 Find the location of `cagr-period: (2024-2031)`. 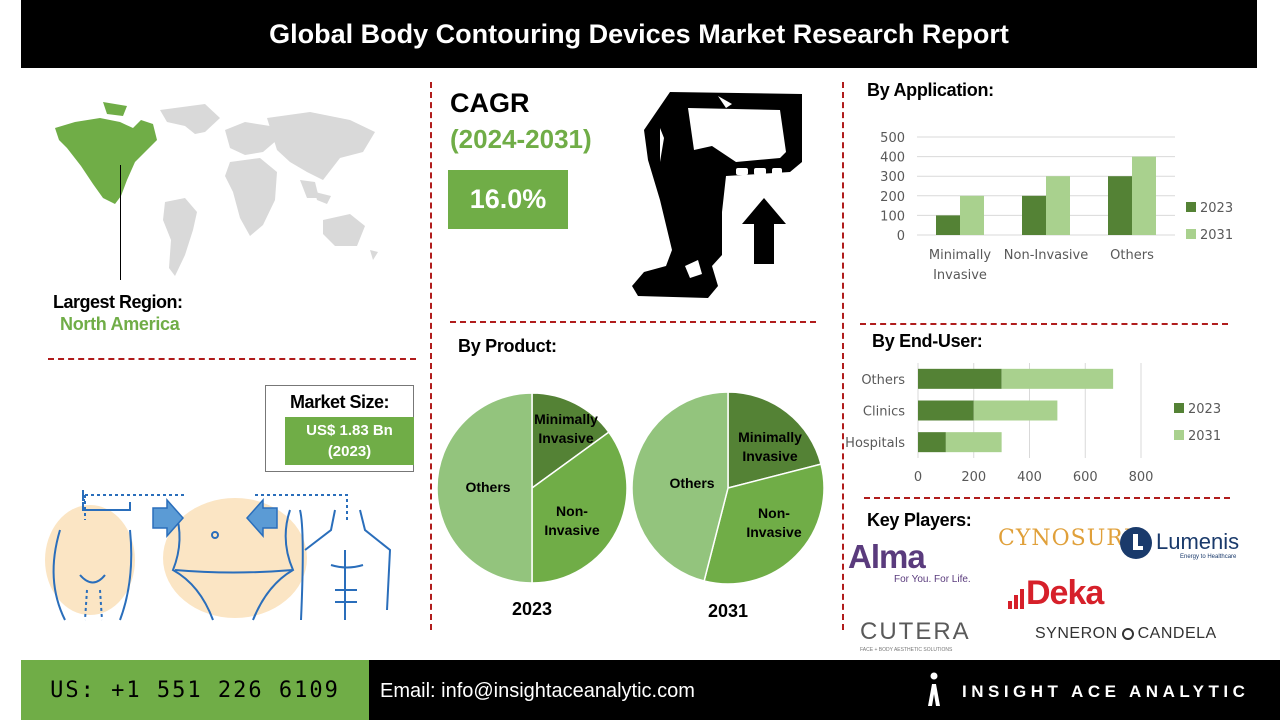

cagr-period: (2024-2031) is located at coordinates (521, 139).